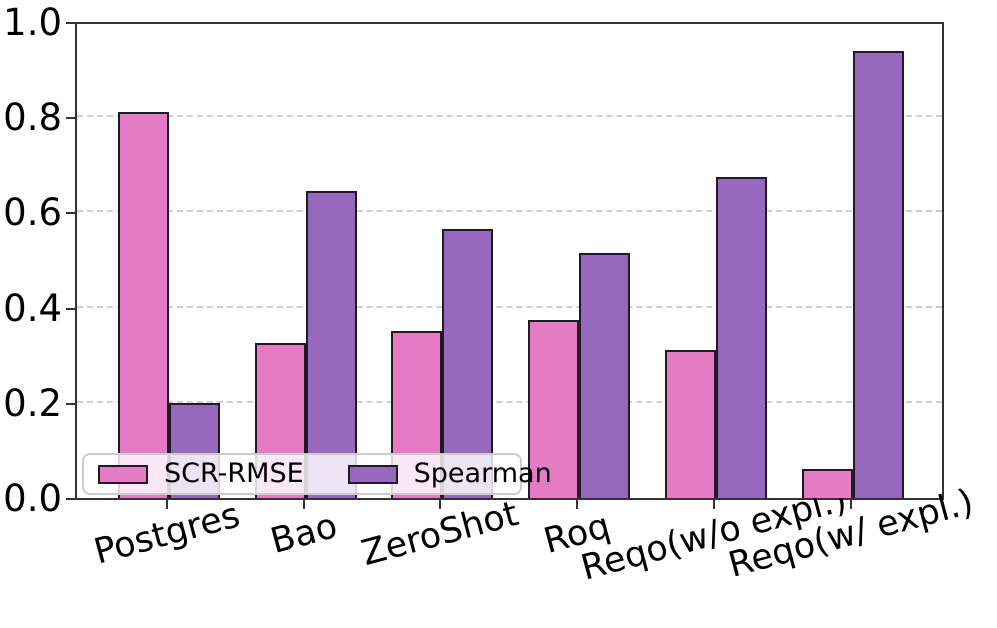 This screenshot has width=997, height=628. I want to click on bar-roq-spearman, so click(605, 375).